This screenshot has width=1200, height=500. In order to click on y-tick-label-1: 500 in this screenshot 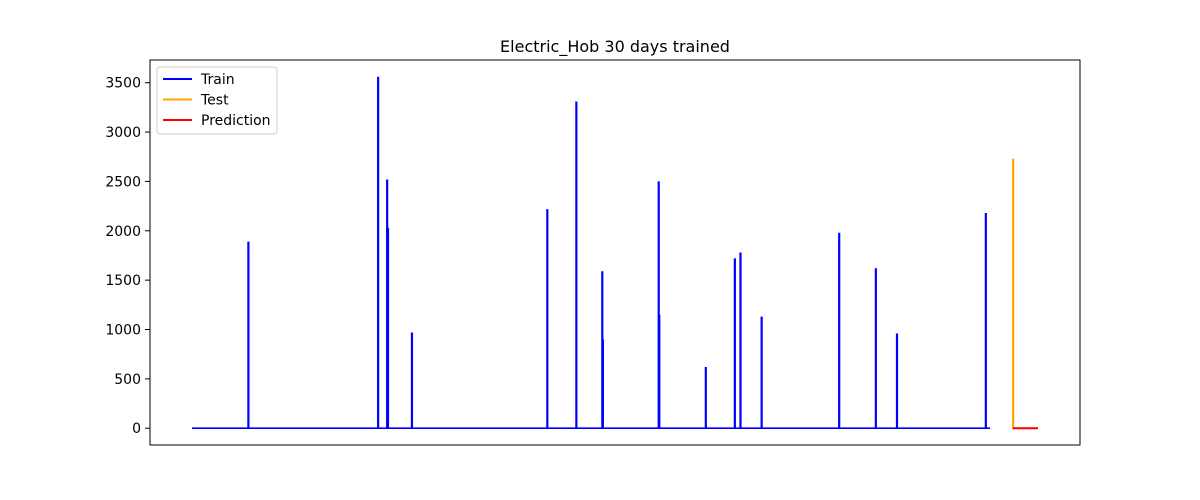, I will do `click(127, 380)`.